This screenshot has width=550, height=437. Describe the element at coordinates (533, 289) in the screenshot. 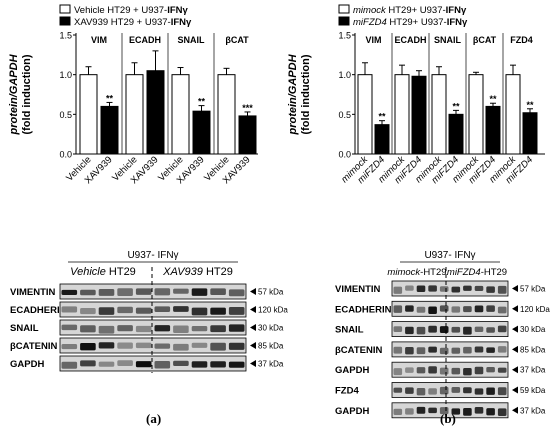

I see `blot-b-kda-label-0: 57 kDa` at that location.